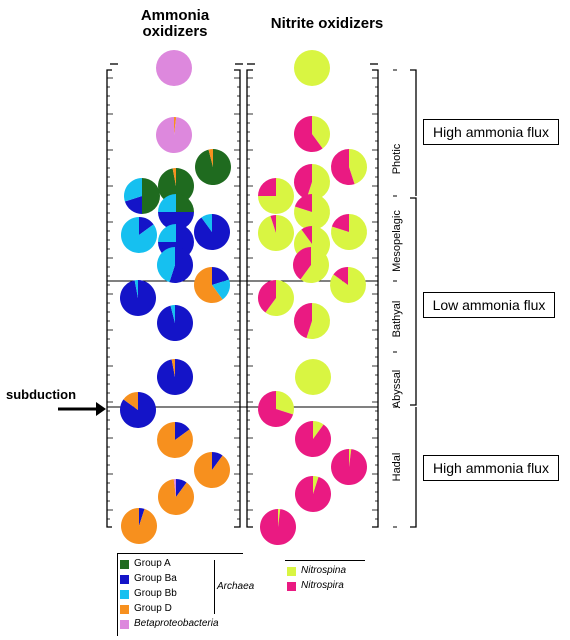 The image size is (570, 640). What do you see at coordinates (491, 468) in the screenshot?
I see `flux-high-bottom: High ammonia flux` at bounding box center [491, 468].